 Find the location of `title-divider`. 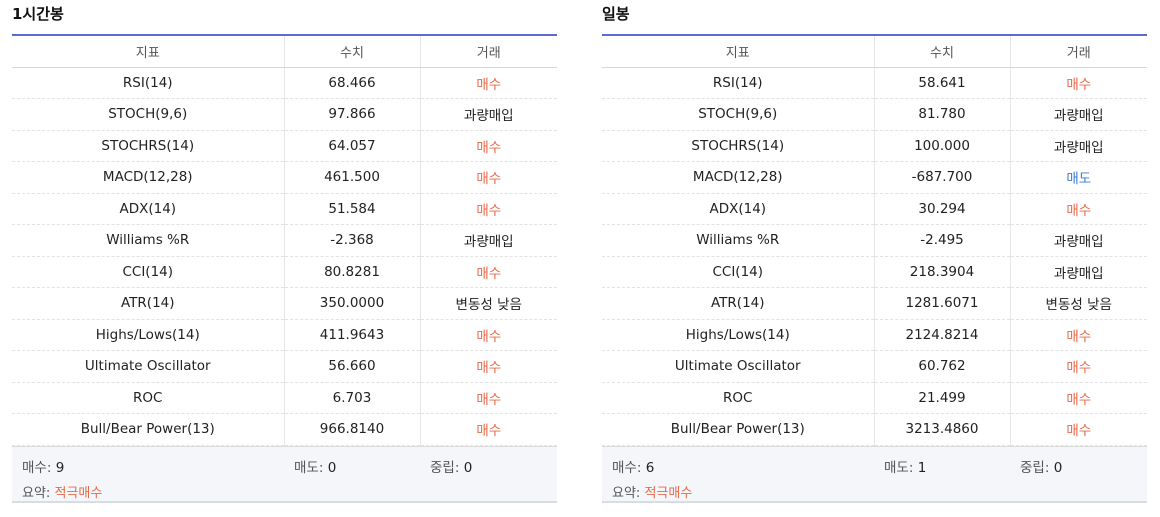

title-divider is located at coordinates (874, 35).